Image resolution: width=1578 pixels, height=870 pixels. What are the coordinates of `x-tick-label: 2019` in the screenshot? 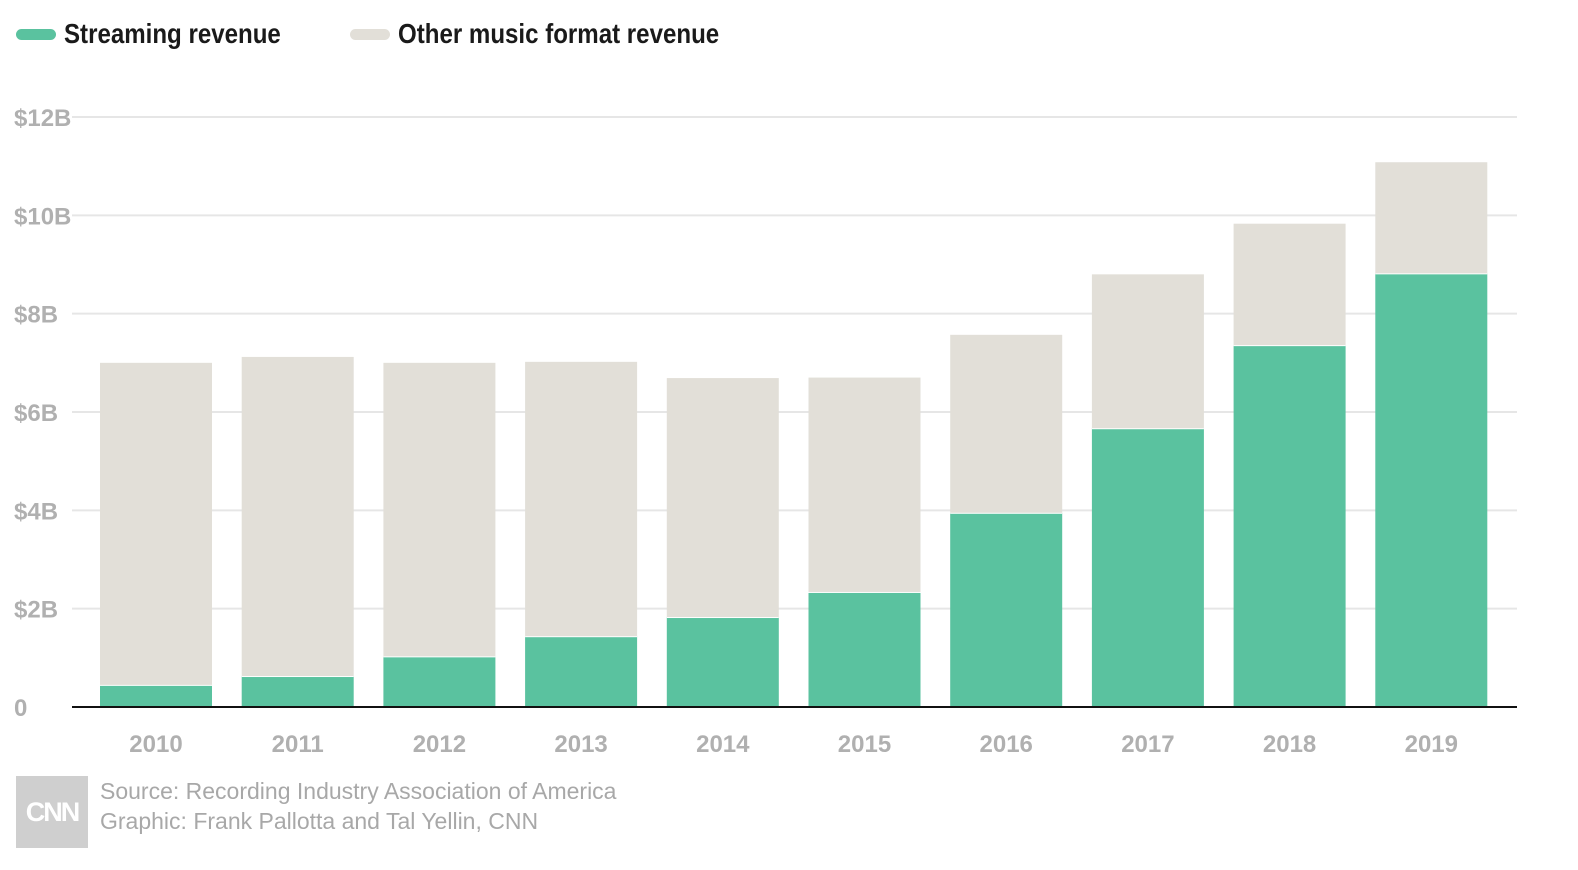 It's located at (1431, 744).